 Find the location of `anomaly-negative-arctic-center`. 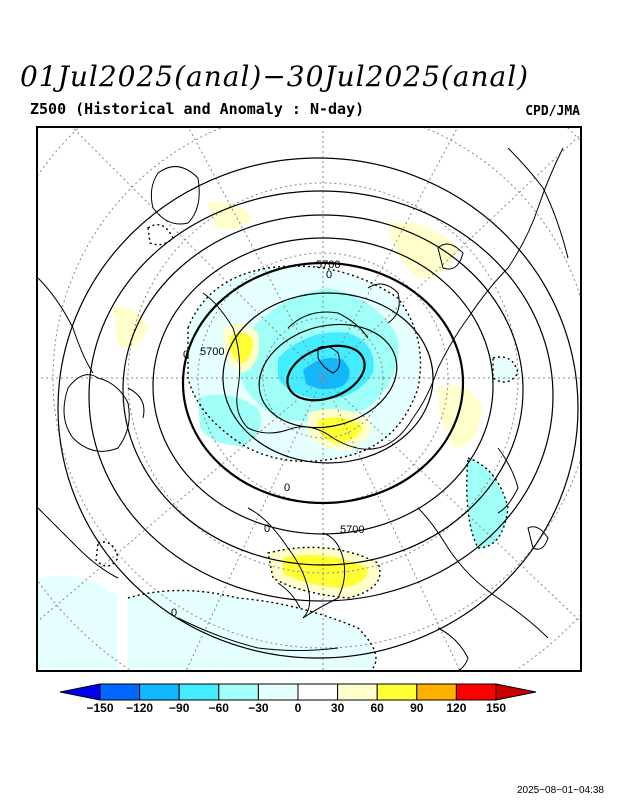

anomaly-negative-arctic-center is located at coordinates (326, 373).